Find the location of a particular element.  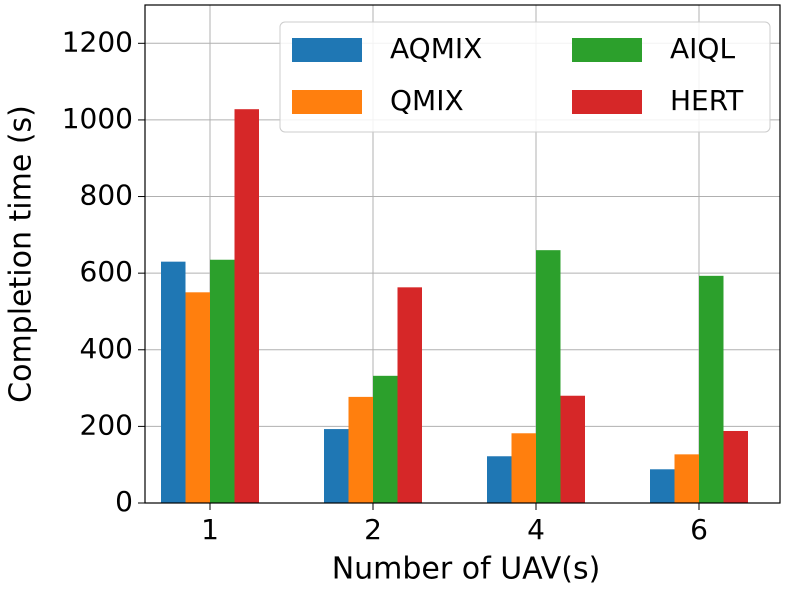

legend-label: AQMIX is located at coordinates (436, 48).